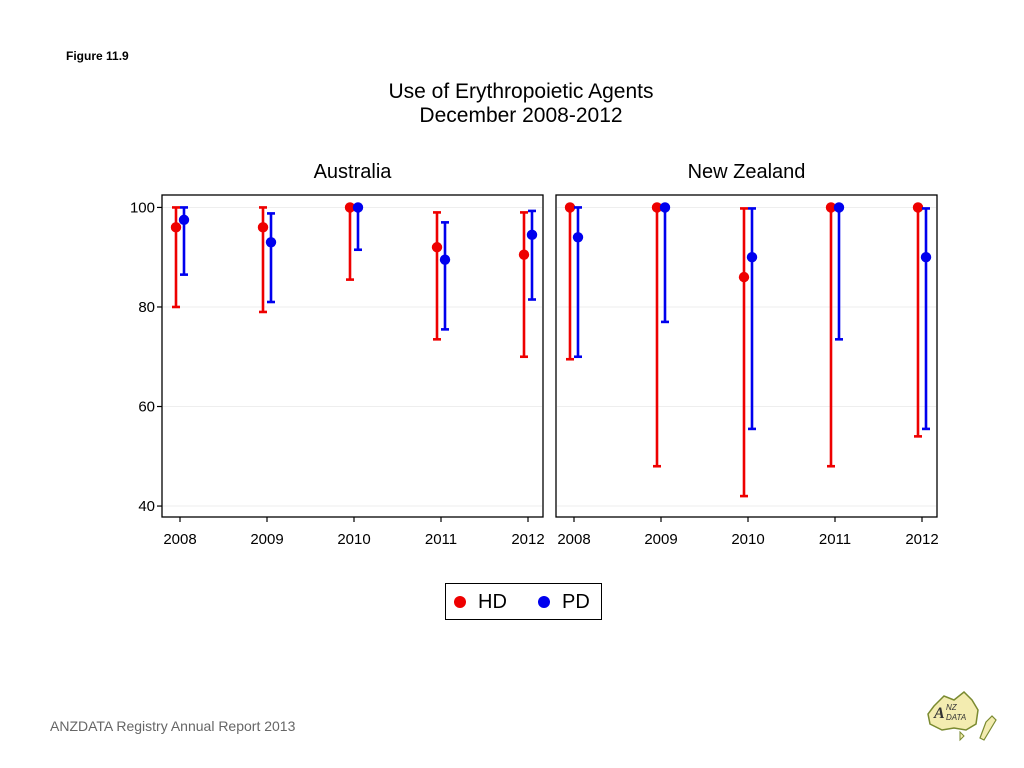  I want to click on point-new-zealand-hd-2012, so click(918, 207).